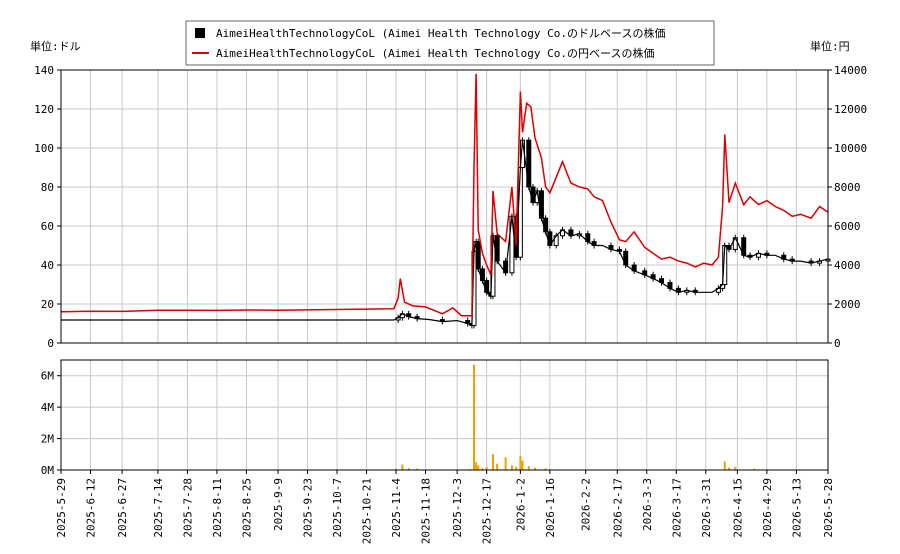 This screenshot has width=900, height=554. Describe the element at coordinates (122, 508) in the screenshot. I see `x-tick-label: 2025-6-27` at that location.